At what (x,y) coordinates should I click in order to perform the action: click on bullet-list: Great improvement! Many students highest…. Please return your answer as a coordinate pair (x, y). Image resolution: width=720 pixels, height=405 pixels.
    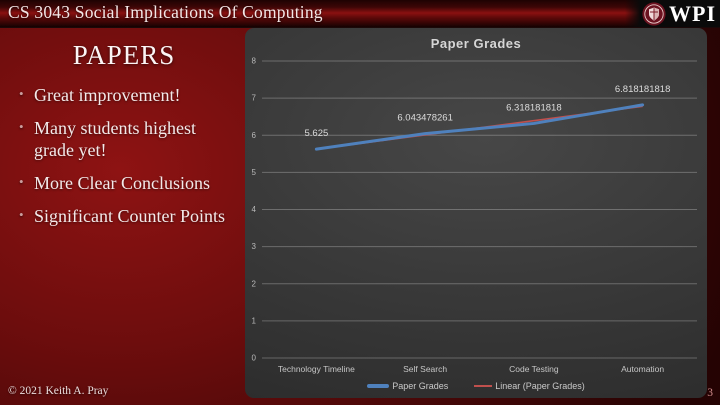
    Looking at the image, I should click on (128, 156).